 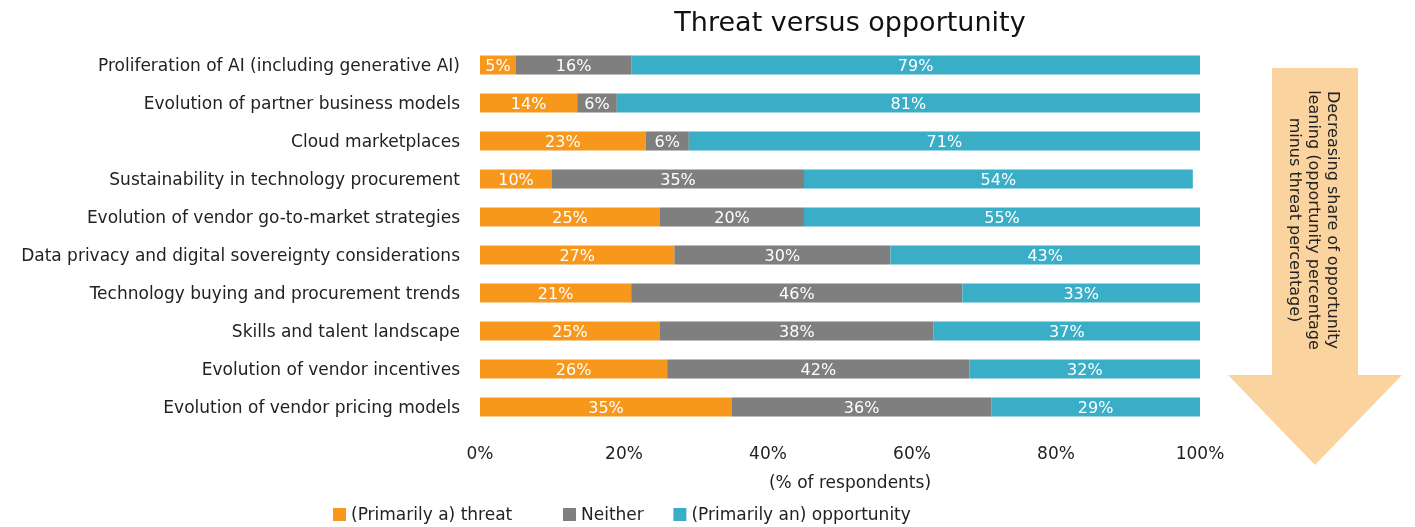 I want to click on x-tick-label: 60%, so click(x=912, y=452).